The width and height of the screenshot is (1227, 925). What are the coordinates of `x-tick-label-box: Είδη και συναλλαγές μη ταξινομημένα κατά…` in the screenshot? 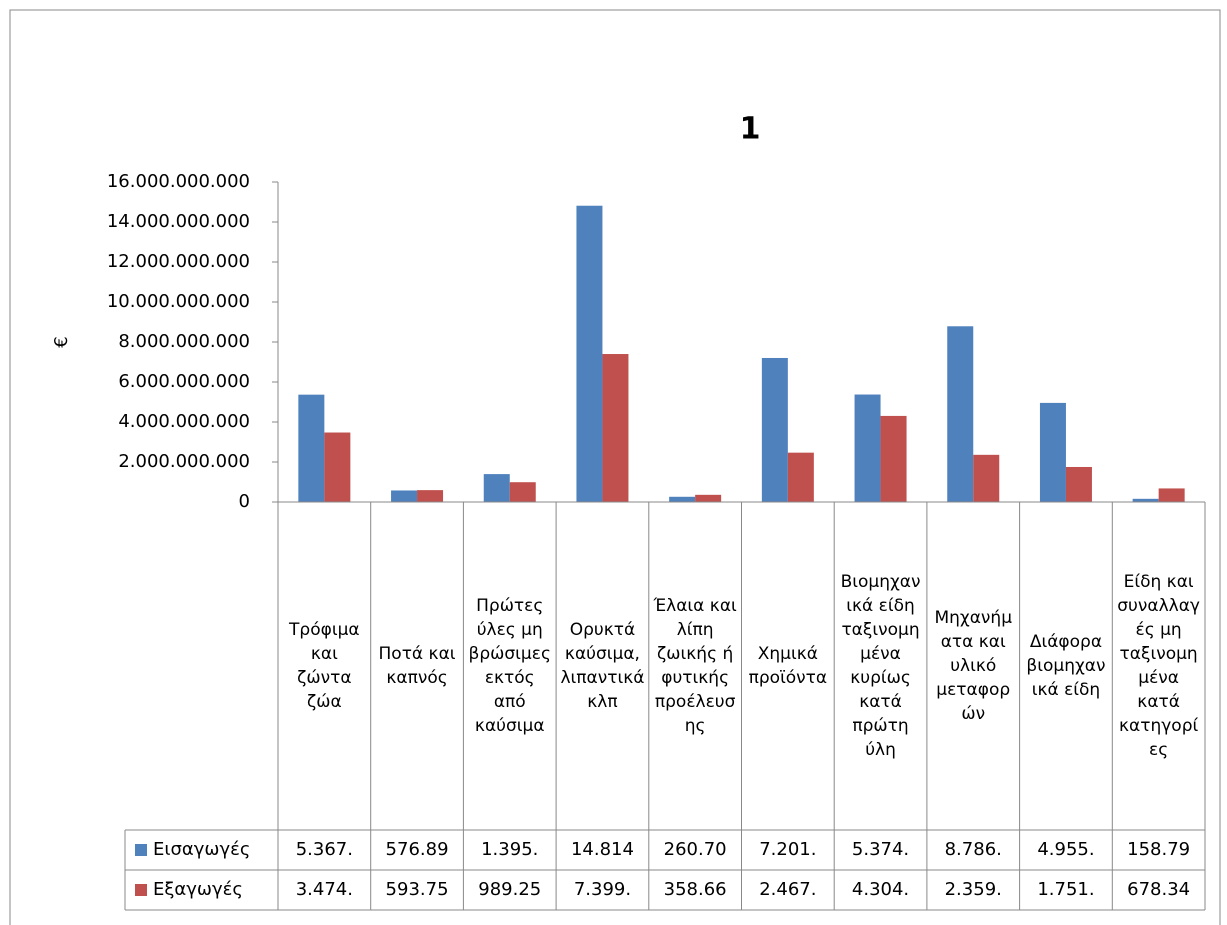 It's located at (1158, 666).